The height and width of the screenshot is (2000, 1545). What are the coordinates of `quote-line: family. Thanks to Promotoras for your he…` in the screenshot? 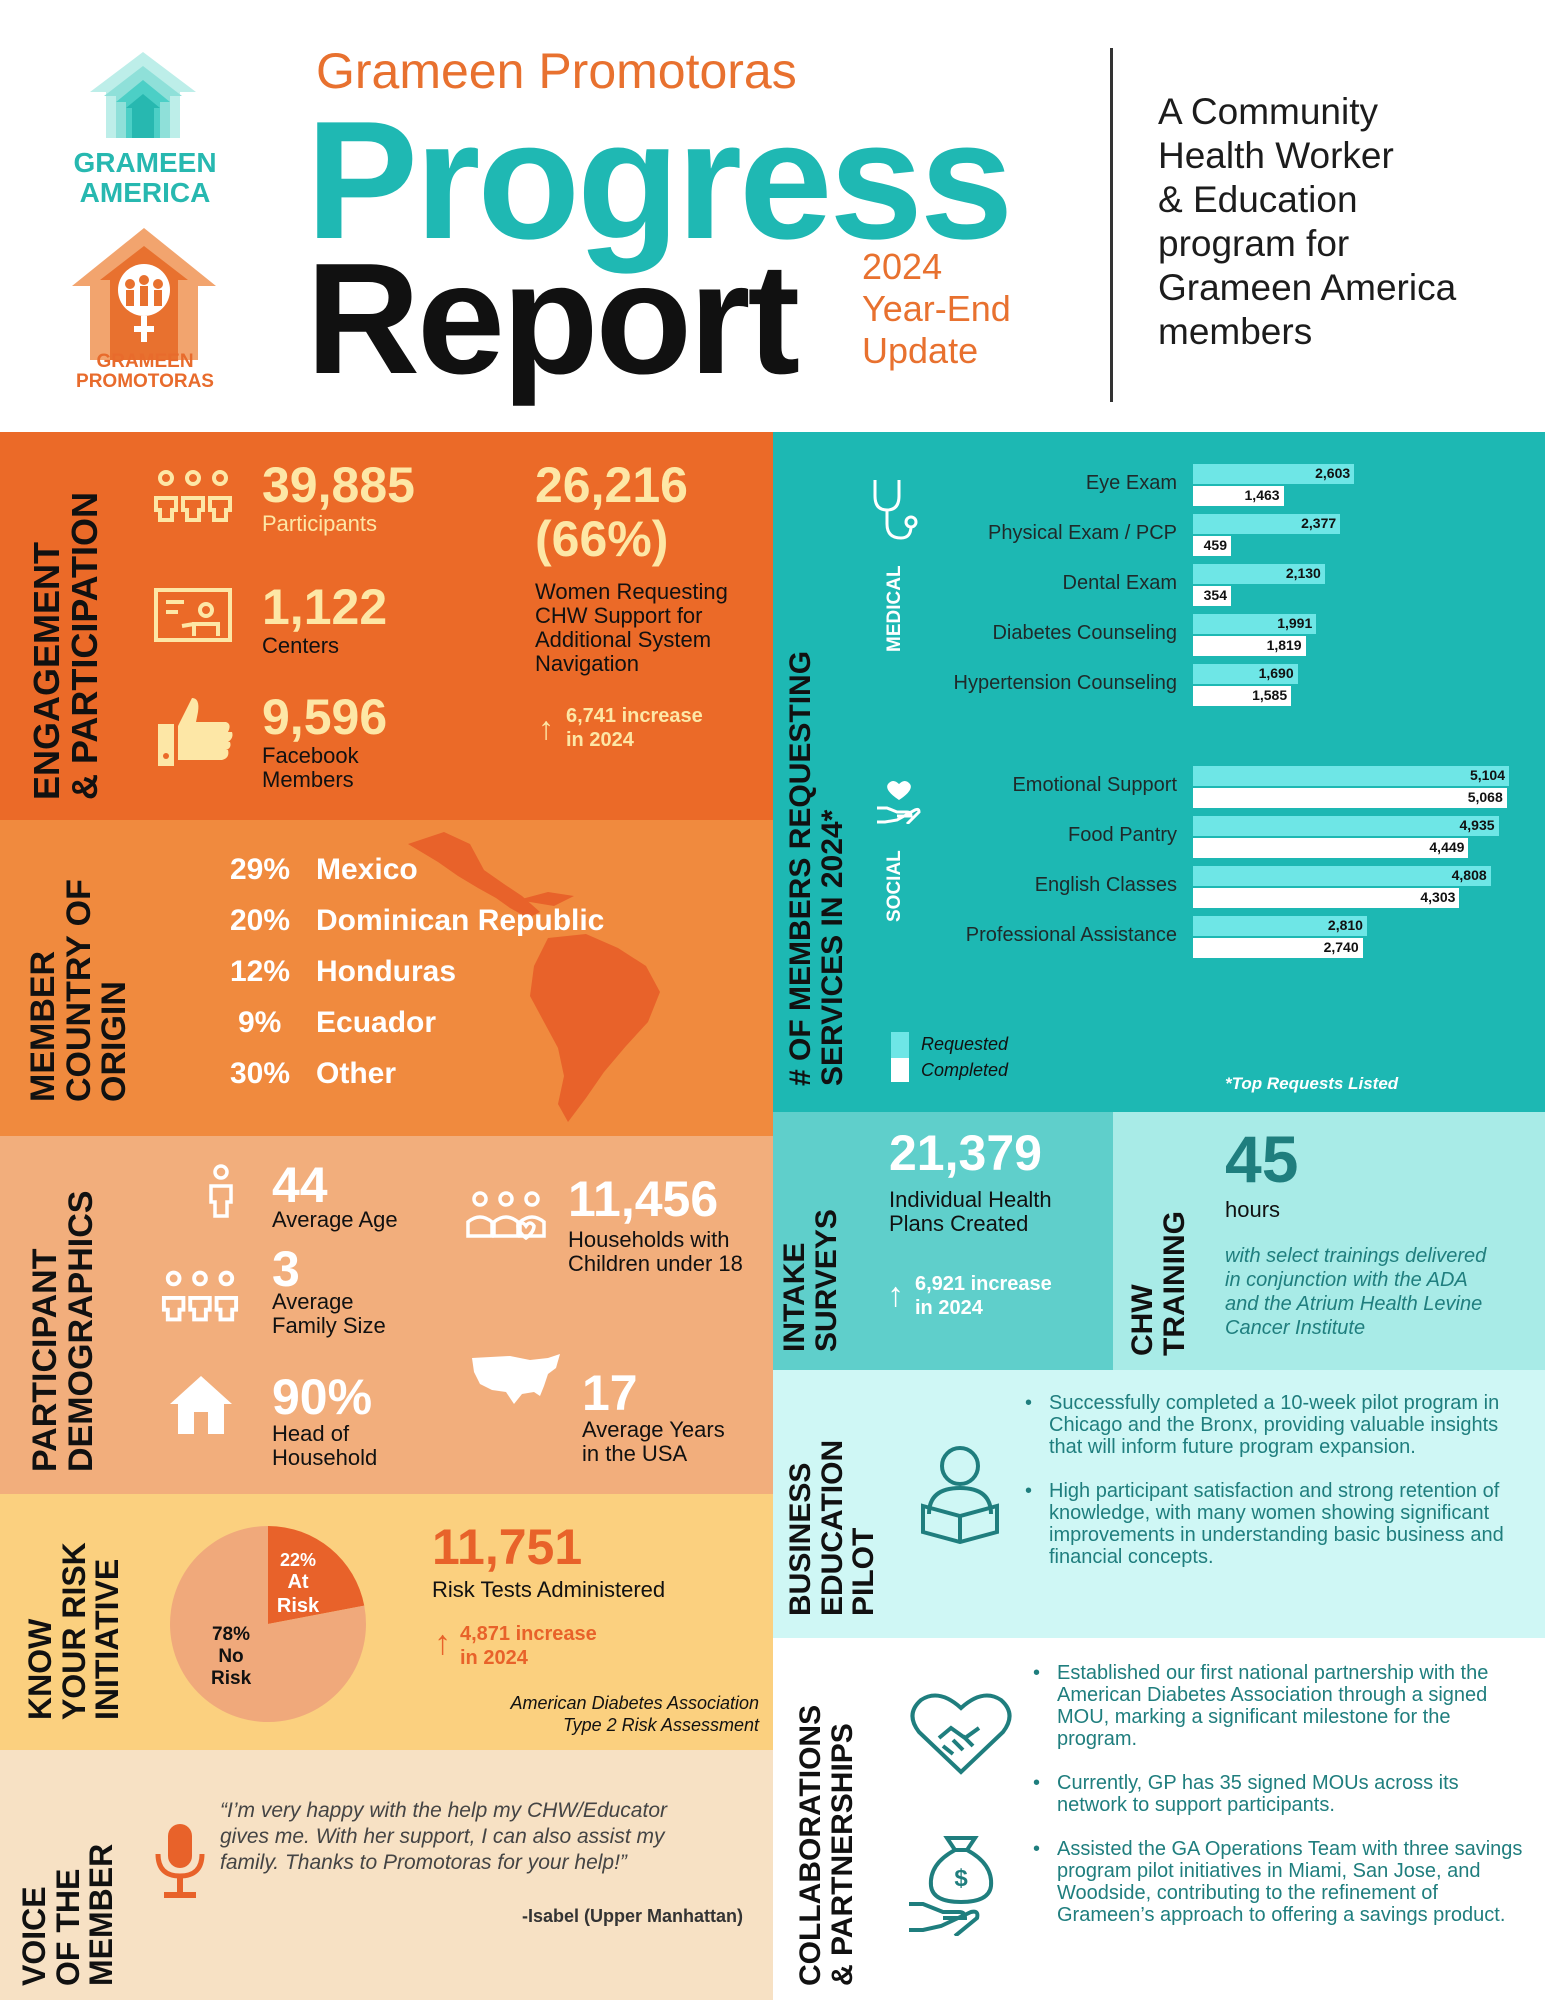 It's located at (423, 1862).